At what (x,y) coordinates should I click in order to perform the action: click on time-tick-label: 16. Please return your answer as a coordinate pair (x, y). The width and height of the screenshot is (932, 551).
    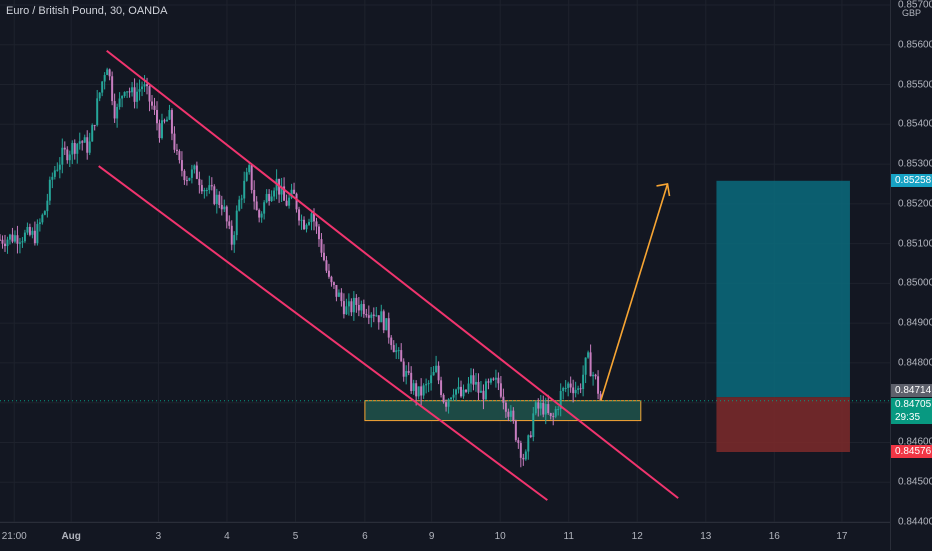
    Looking at the image, I should click on (774, 536).